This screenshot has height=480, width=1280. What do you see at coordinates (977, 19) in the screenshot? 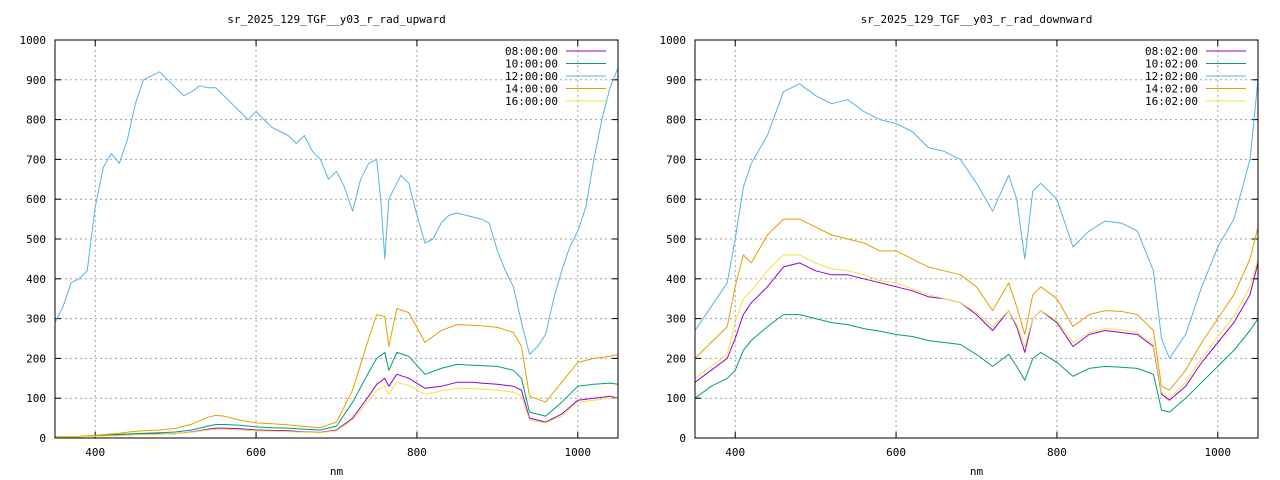
I see `chart-title: sr_2025_129_TGF__y03_r_rad_downward` at bounding box center [977, 19].